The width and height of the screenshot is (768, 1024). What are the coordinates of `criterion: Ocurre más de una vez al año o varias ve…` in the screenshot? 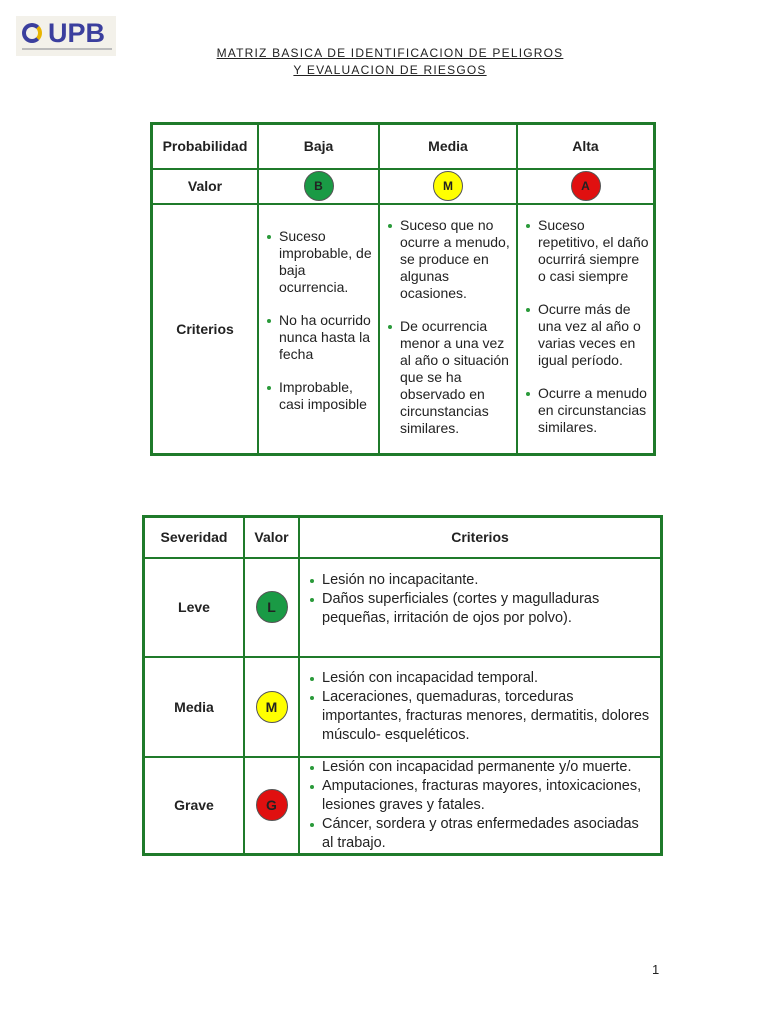 It's located at (587, 335).